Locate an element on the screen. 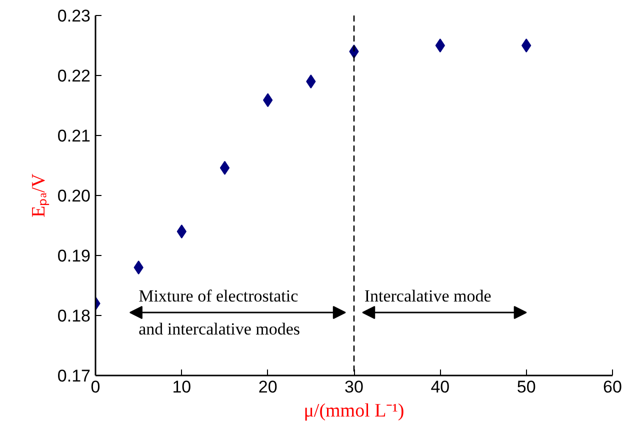  x-tick-label: 50 is located at coordinates (526, 387).